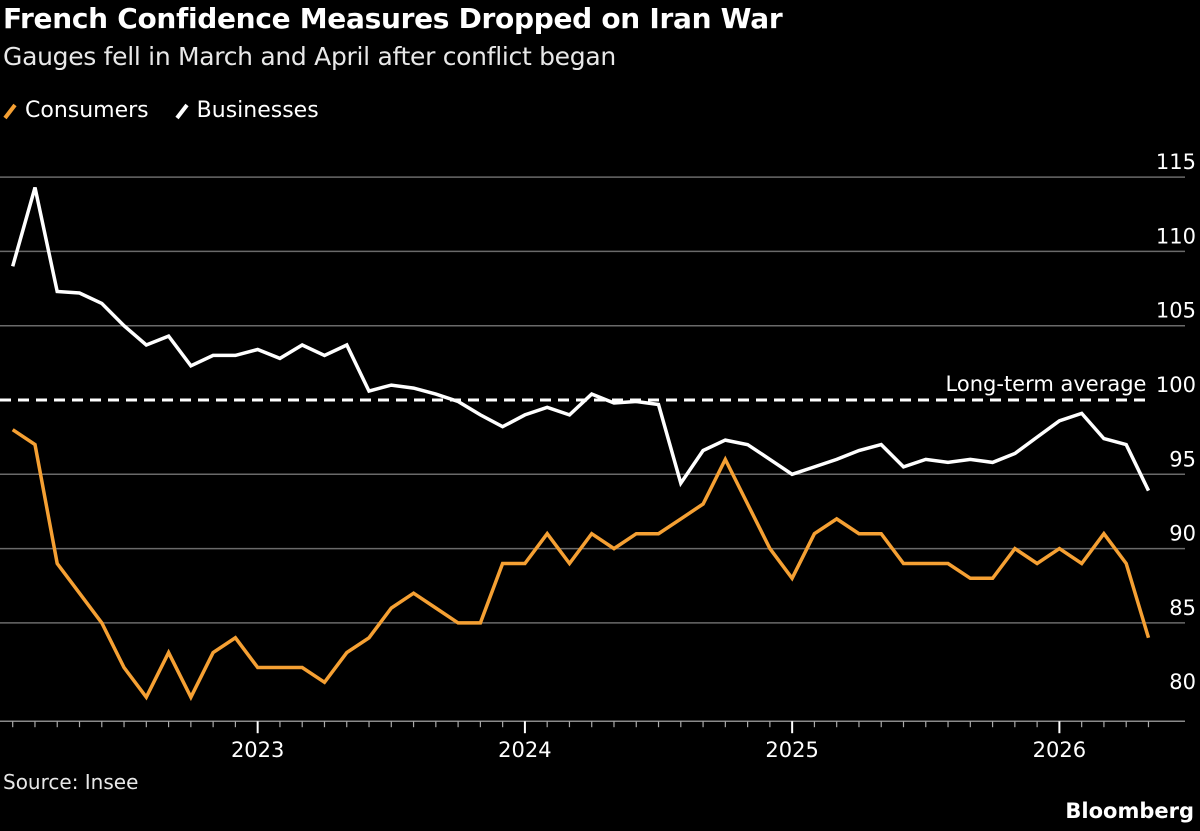 The image size is (1200, 831). I want to click on legend-item-consumers: Consumers, so click(76, 110).